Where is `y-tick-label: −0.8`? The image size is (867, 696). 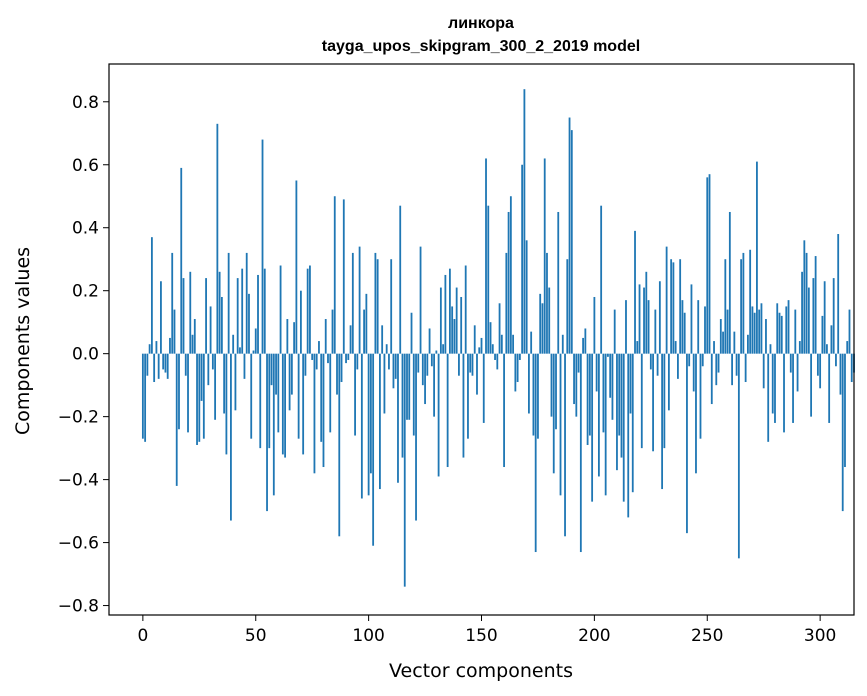
y-tick-label: −0.8 is located at coordinates (78, 607).